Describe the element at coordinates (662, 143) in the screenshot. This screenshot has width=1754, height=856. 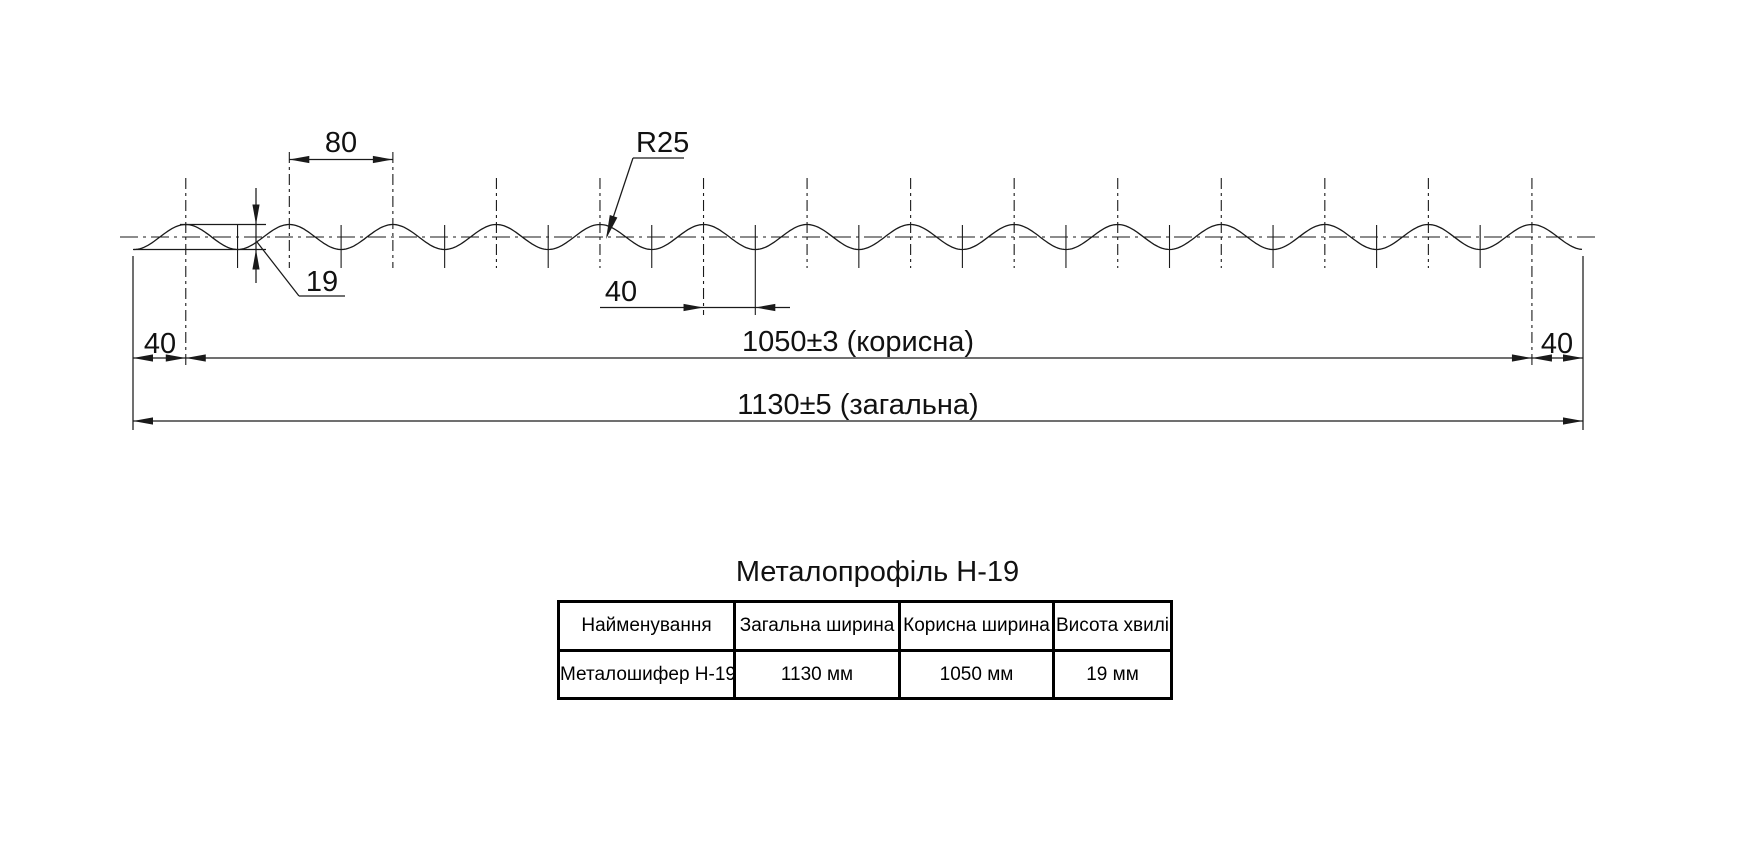
I see `dim-r25-label: R25` at that location.